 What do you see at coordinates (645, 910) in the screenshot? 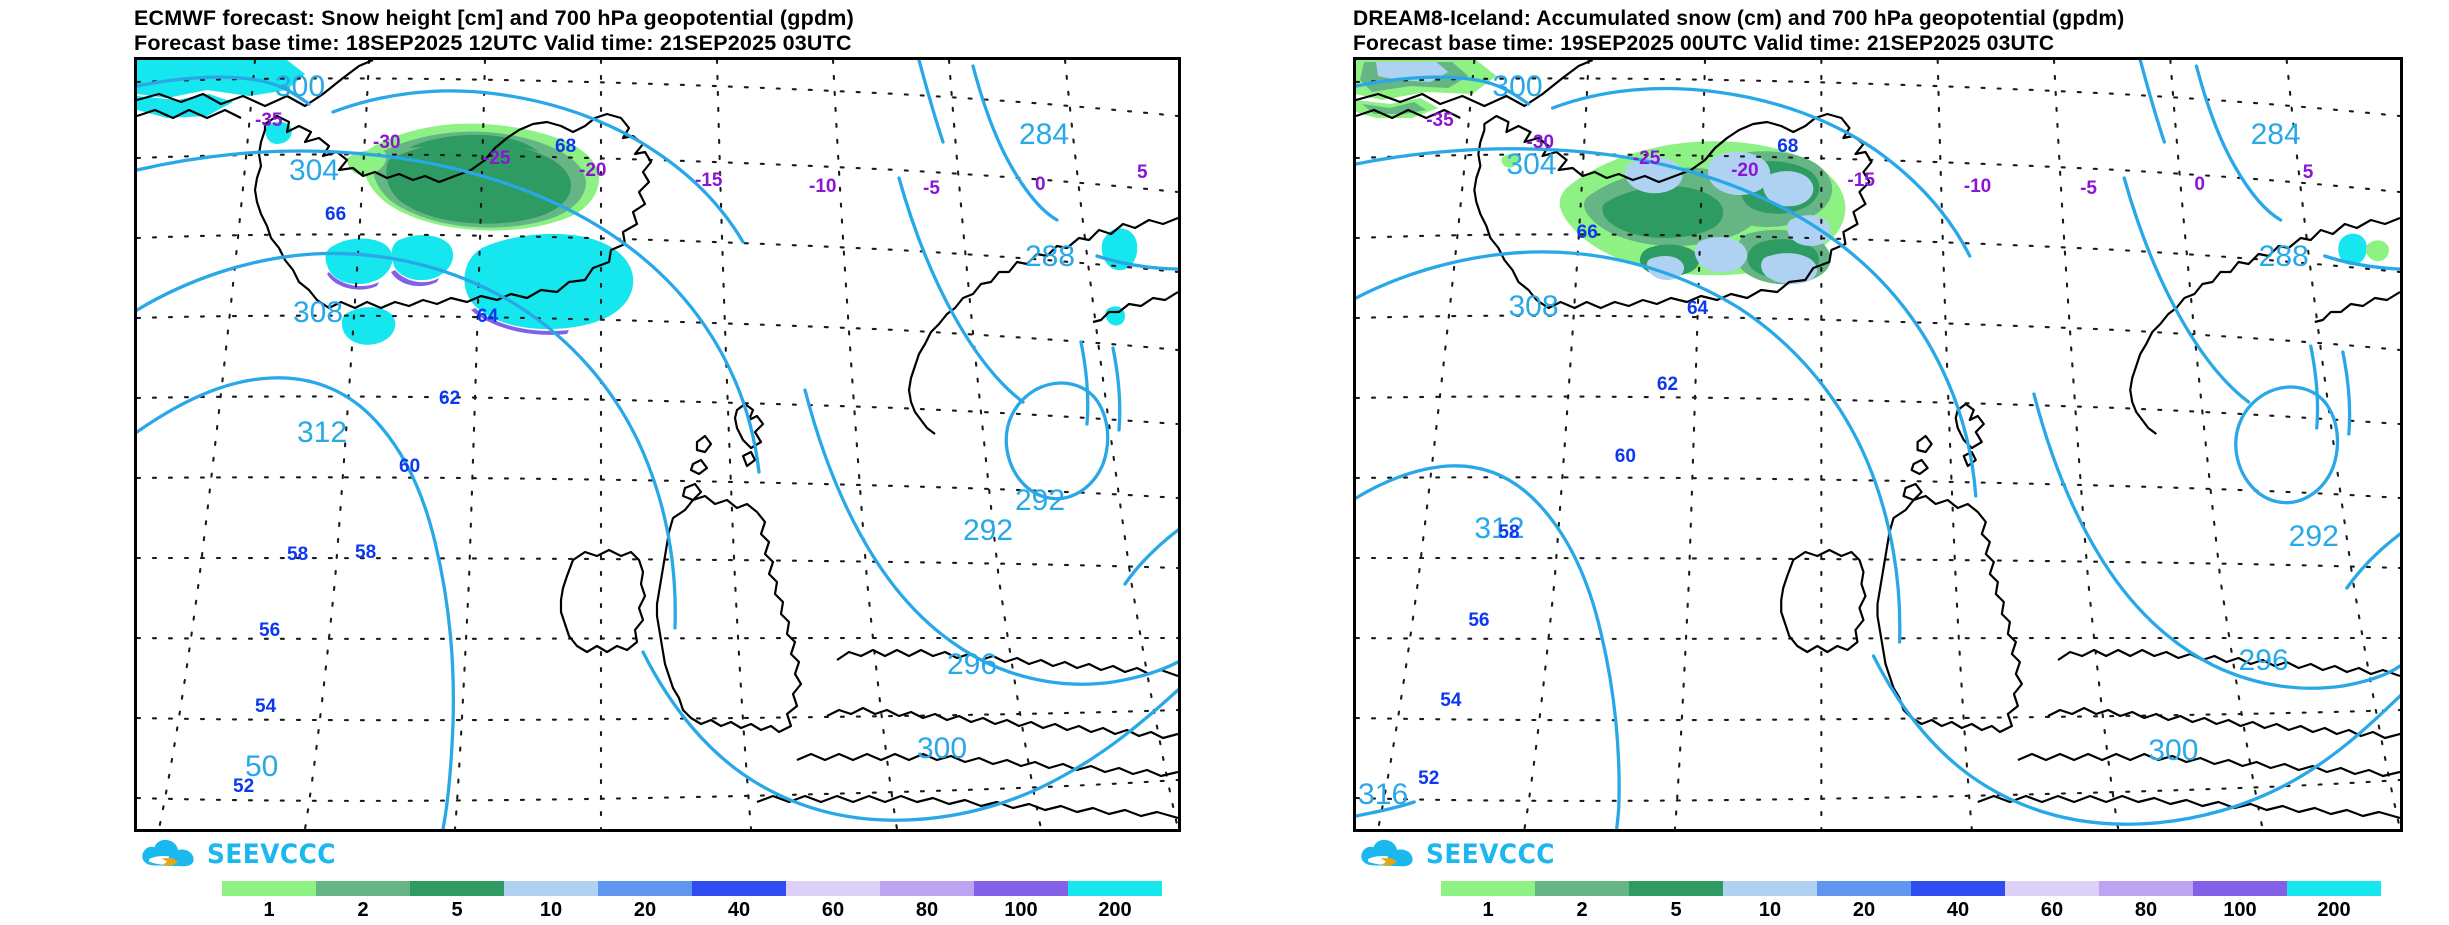
I see `colorbar-tick-20: 20` at bounding box center [645, 910].